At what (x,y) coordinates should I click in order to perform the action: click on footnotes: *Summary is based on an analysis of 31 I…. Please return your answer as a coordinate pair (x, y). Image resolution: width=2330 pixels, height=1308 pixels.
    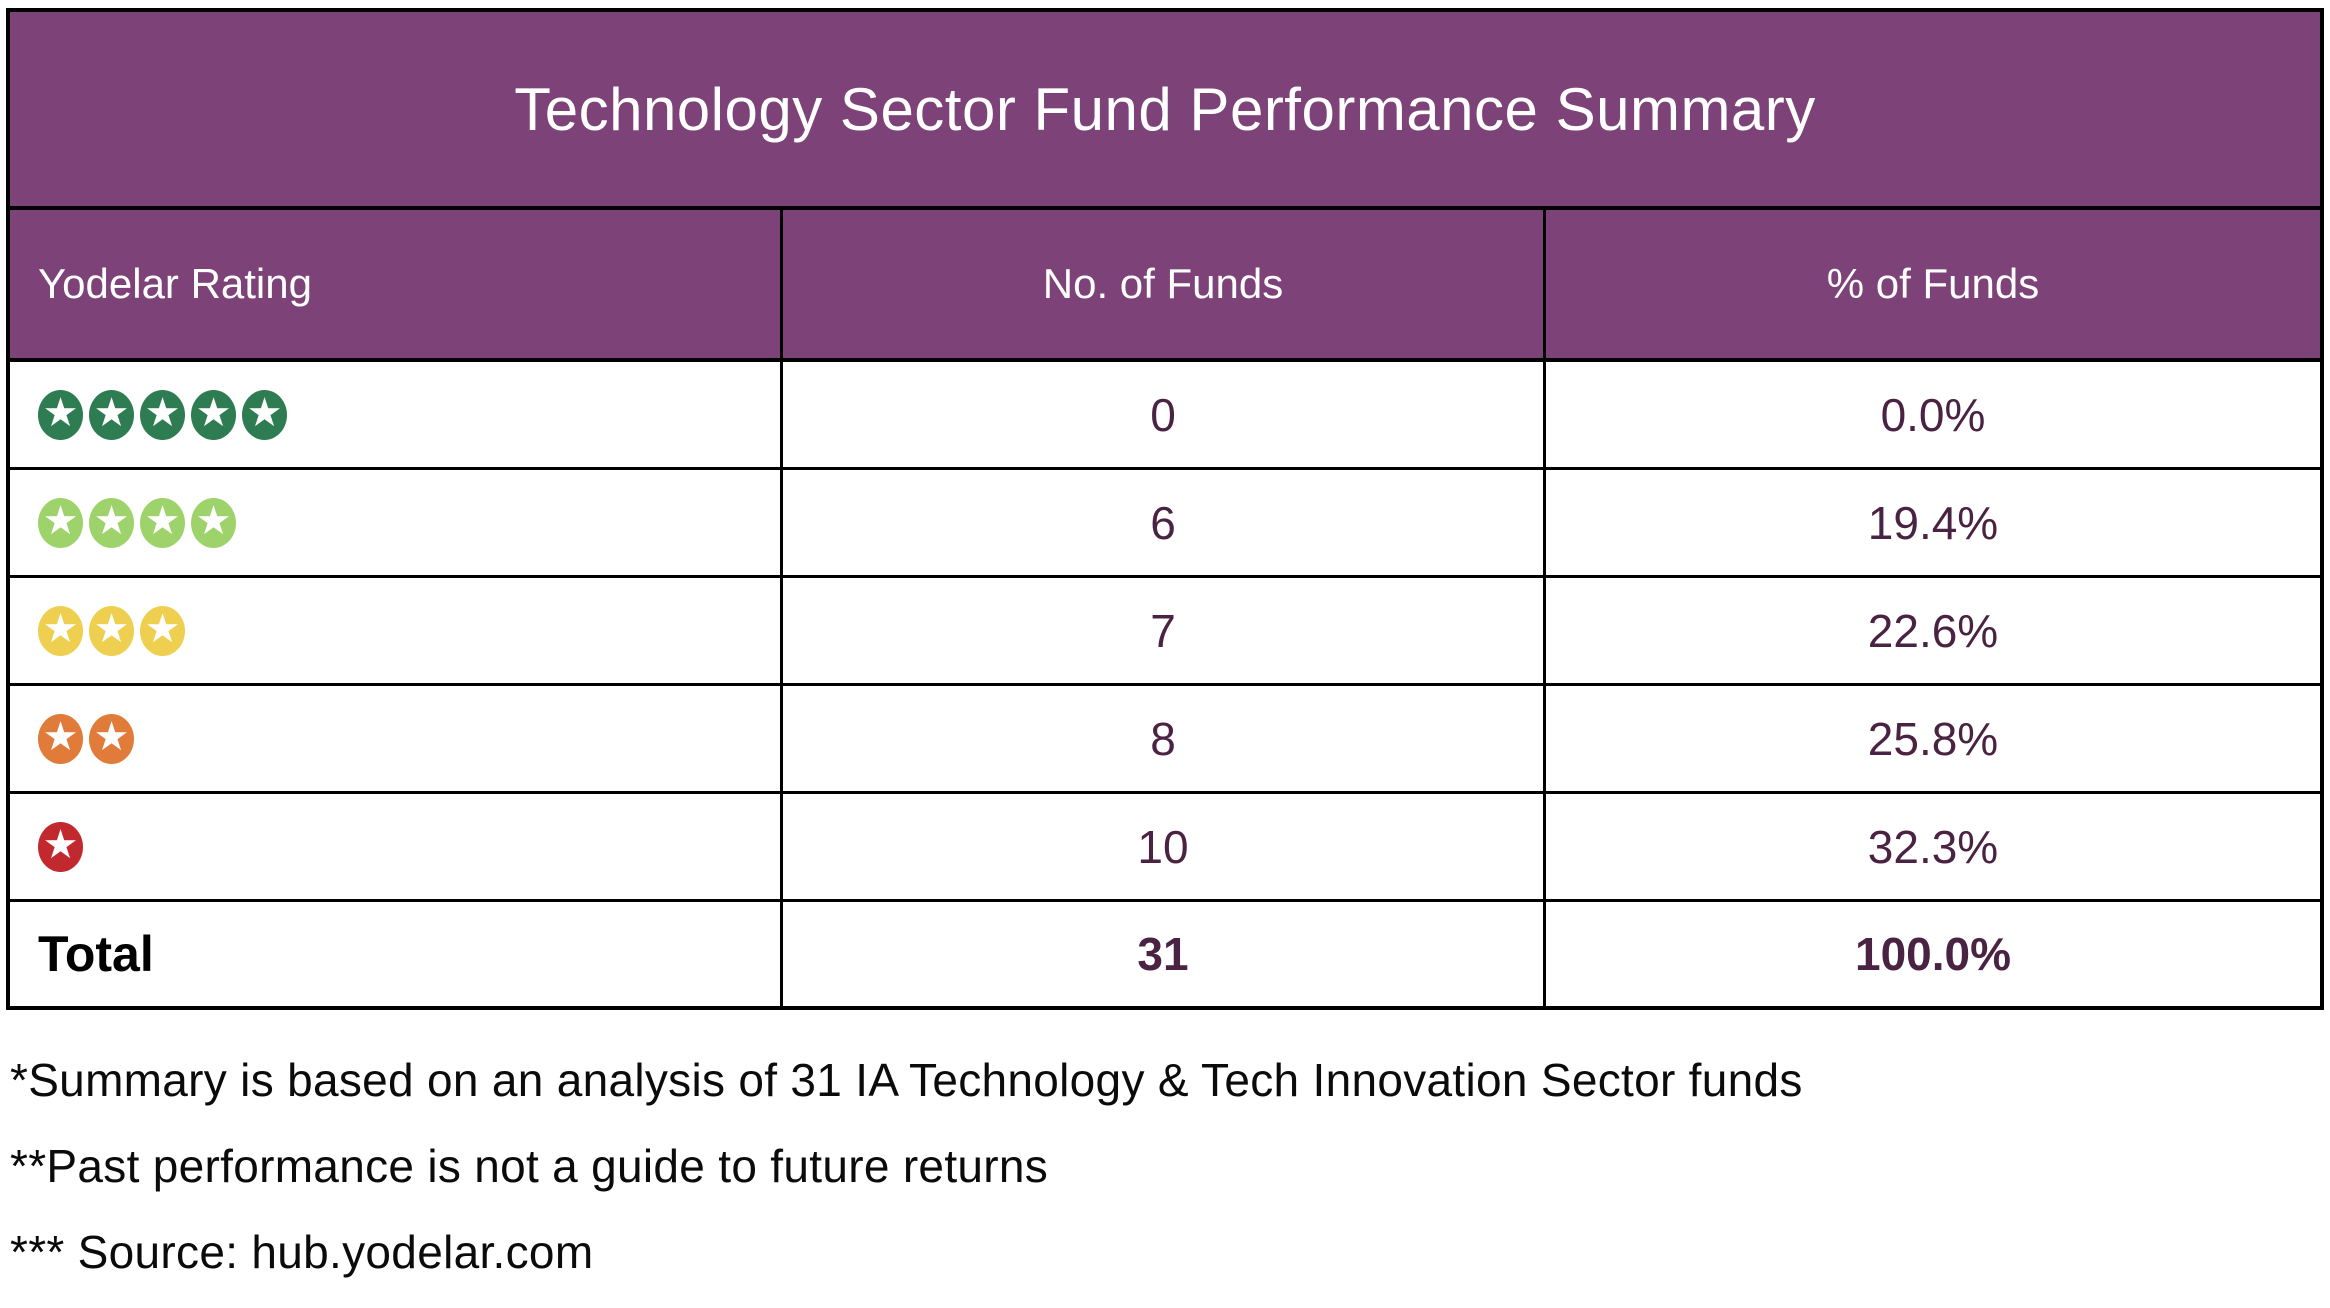
    Looking at the image, I should click on (906, 1181).